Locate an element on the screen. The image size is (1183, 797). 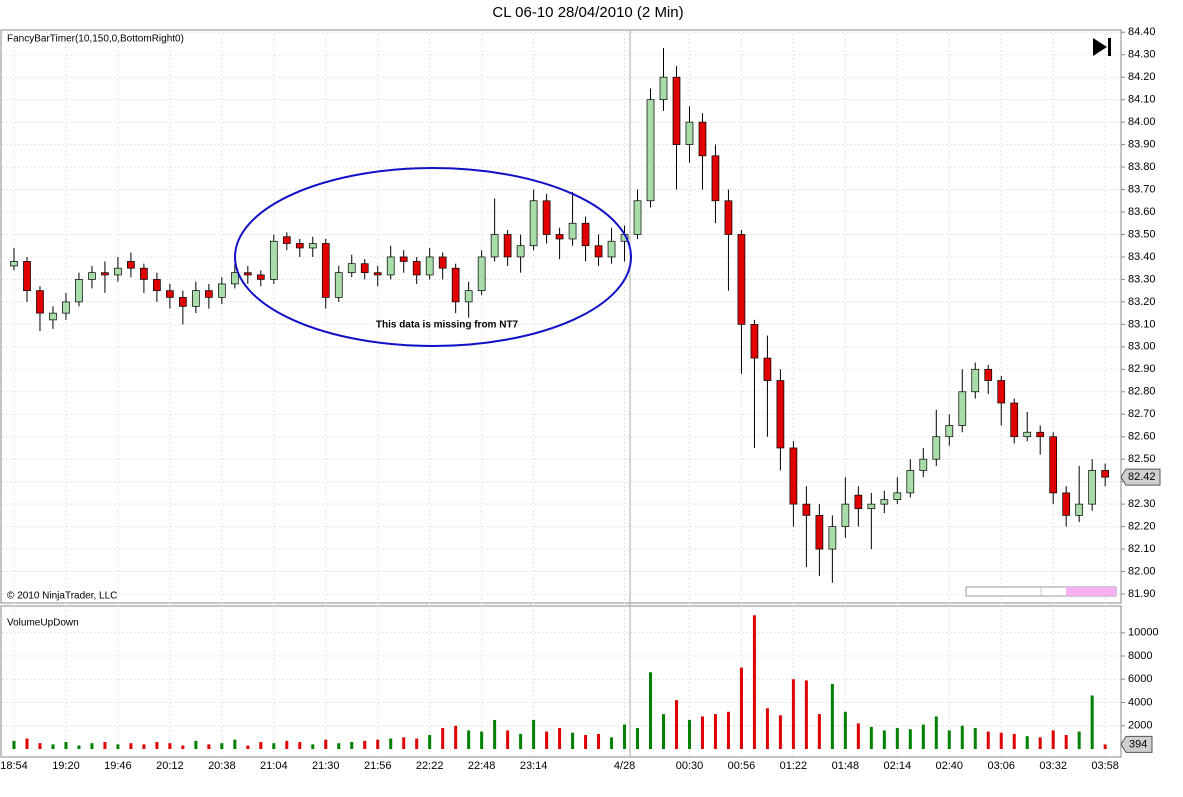
x-tick-label: 22:48 is located at coordinates (482, 766).